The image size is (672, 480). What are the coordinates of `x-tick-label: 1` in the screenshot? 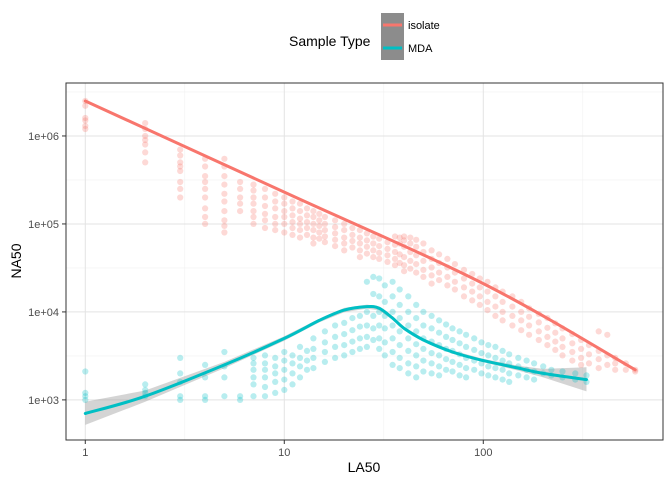 It's located at (85, 453).